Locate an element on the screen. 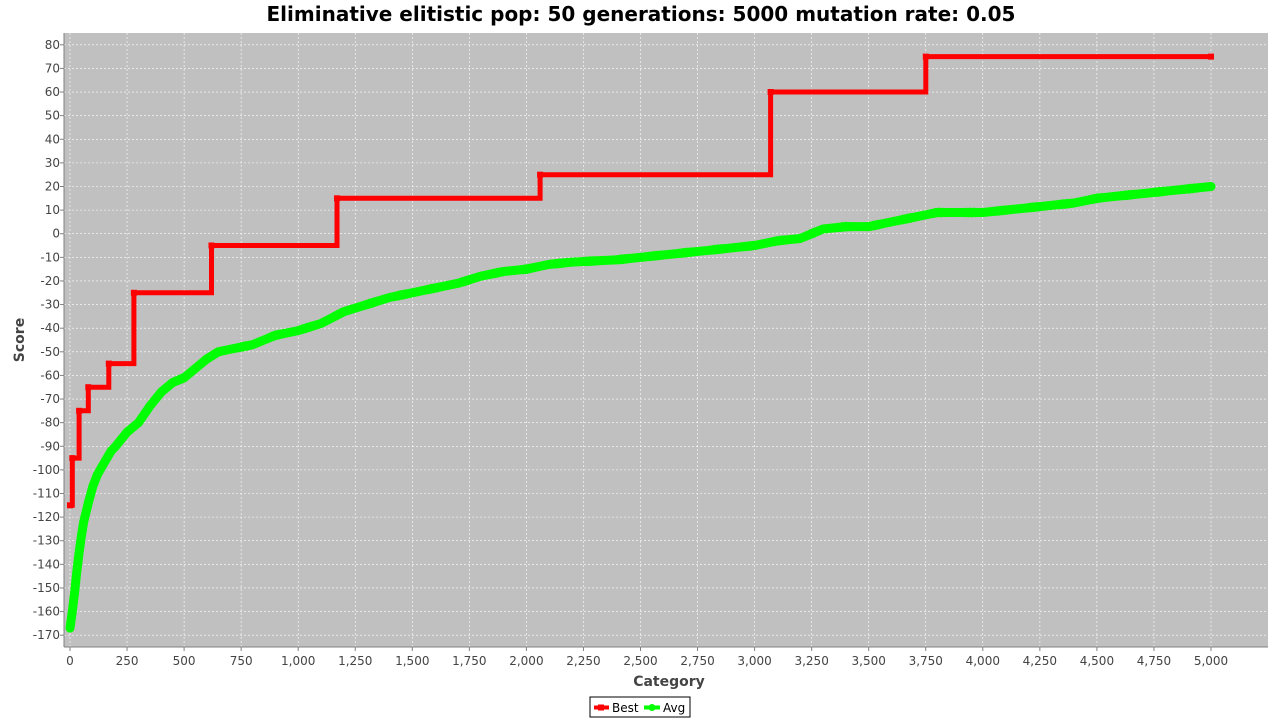  legend-item-avg: Avg is located at coordinates (664, 708).